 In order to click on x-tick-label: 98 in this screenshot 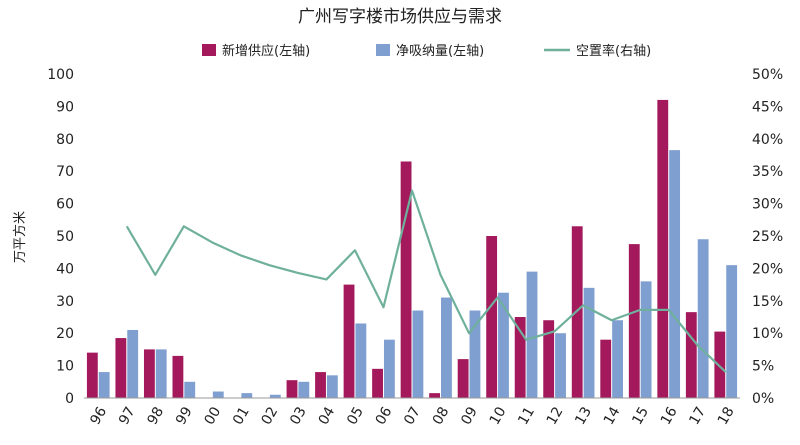, I will do `click(155, 415)`.